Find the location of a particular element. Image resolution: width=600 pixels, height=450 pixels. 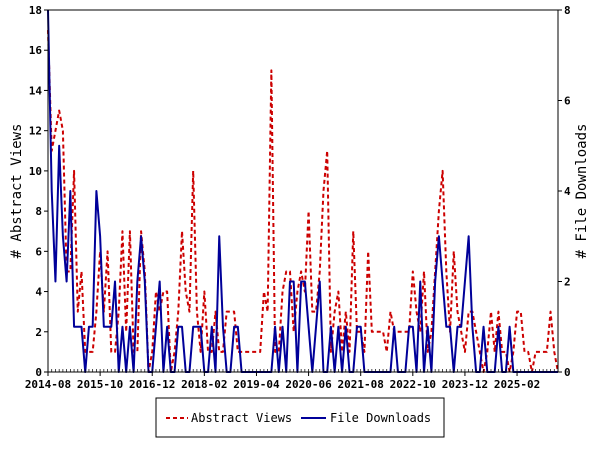

left-y-axis: 0 2 4 6 8 10 12 14 16 18 is located at coordinates (38, 191).